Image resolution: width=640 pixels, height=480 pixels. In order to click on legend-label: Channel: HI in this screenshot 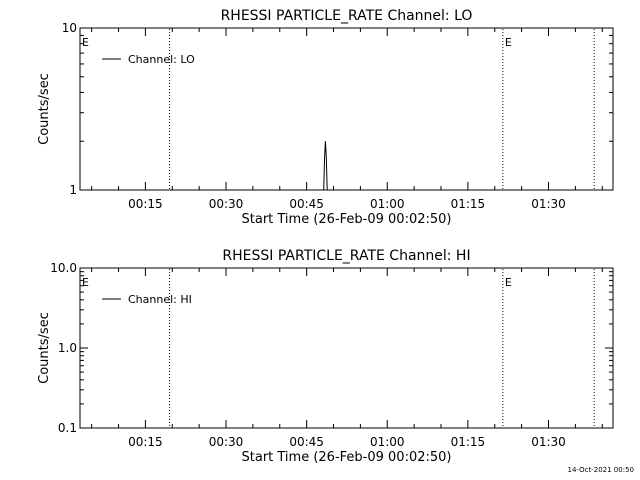, I will do `click(160, 299)`.